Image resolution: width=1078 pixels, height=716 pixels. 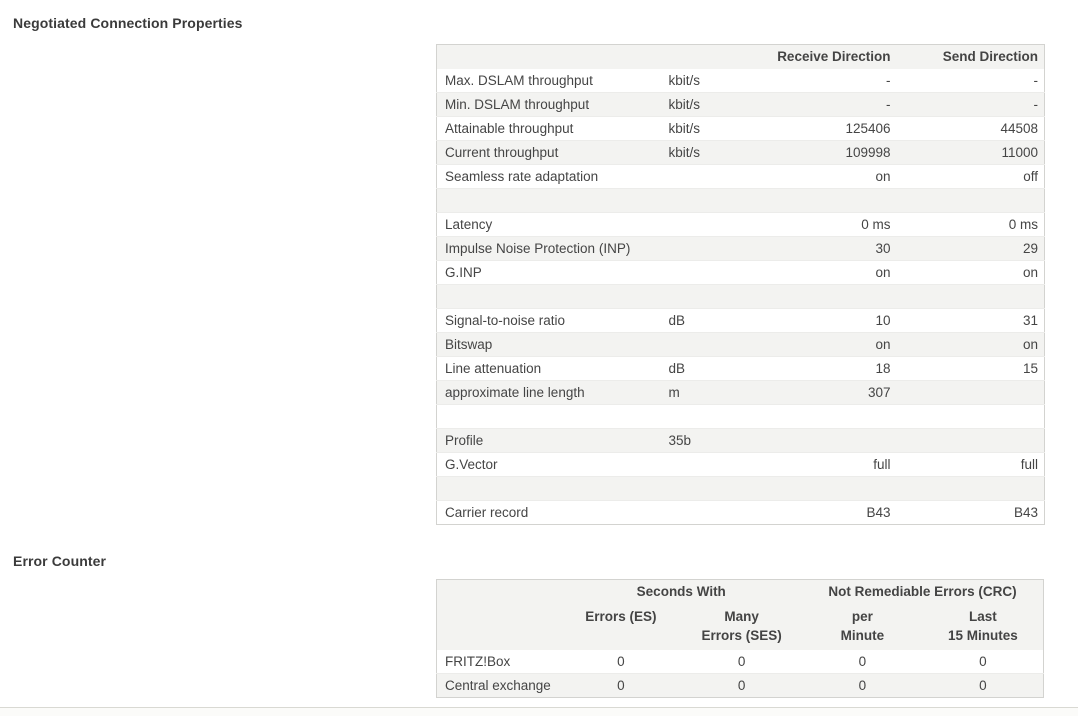 I want to click on table-row: Bitswap on on, so click(x=740, y=344).